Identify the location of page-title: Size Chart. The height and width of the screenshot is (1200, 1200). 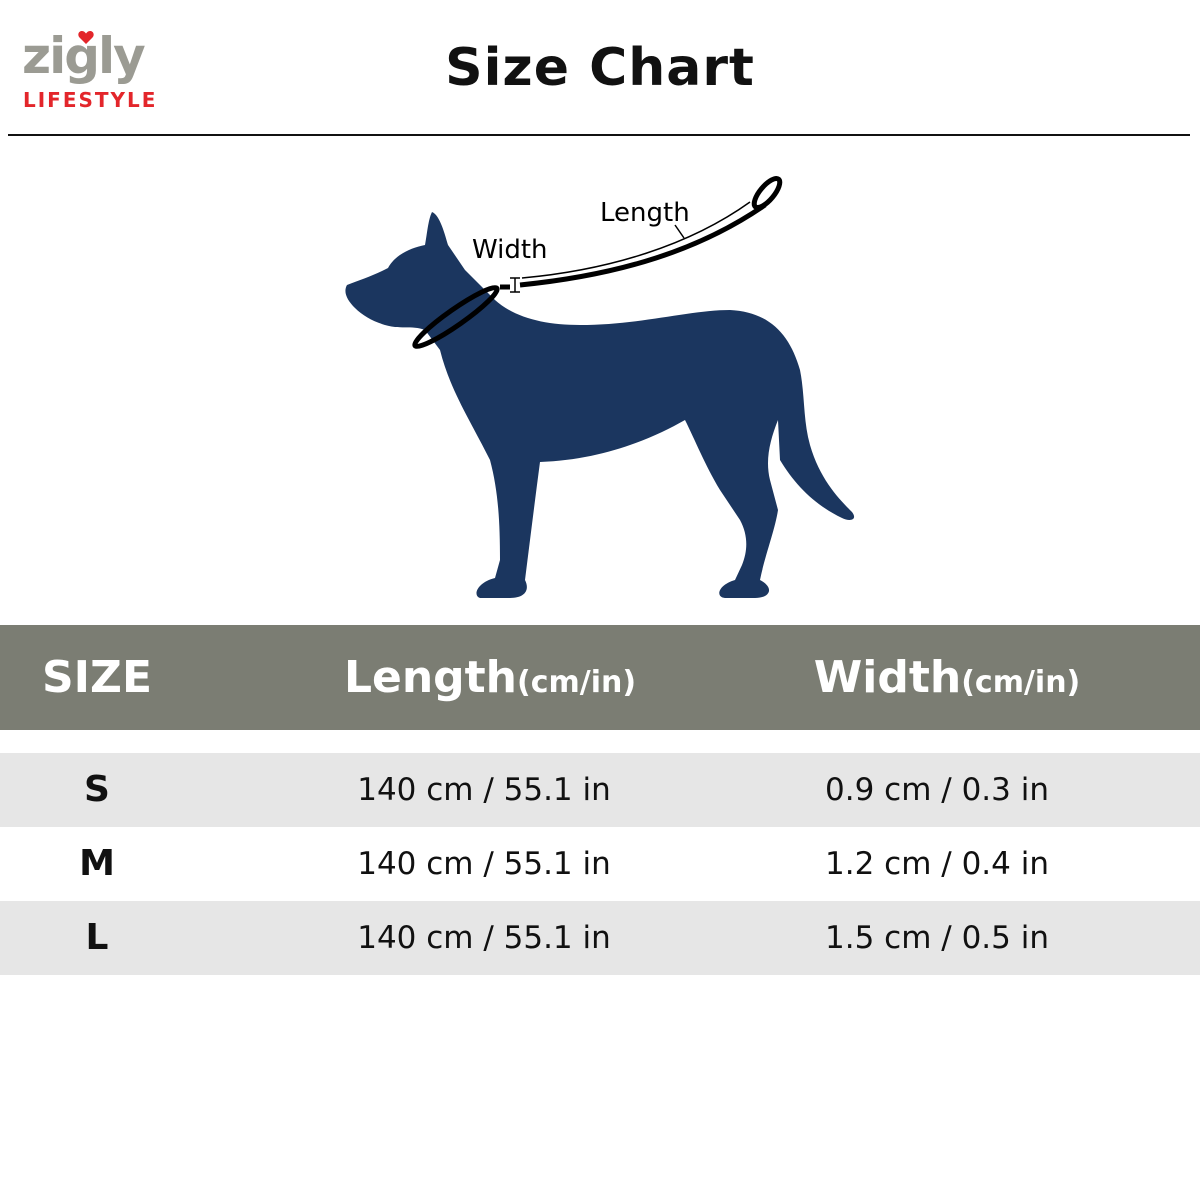
(600, 68).